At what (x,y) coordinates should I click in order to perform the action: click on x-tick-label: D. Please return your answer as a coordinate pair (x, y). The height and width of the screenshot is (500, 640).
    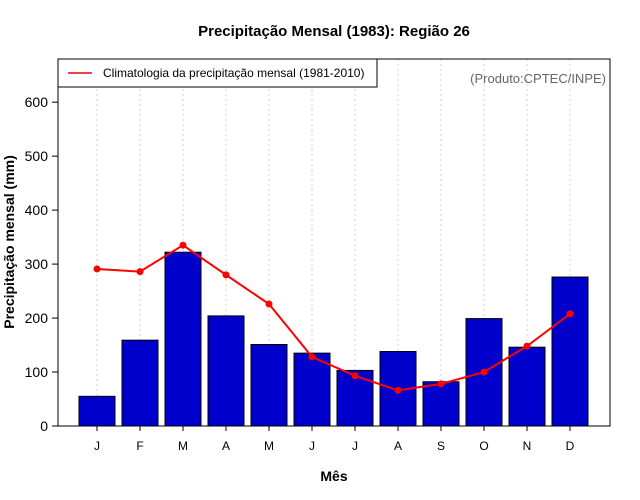
    Looking at the image, I should click on (570, 446).